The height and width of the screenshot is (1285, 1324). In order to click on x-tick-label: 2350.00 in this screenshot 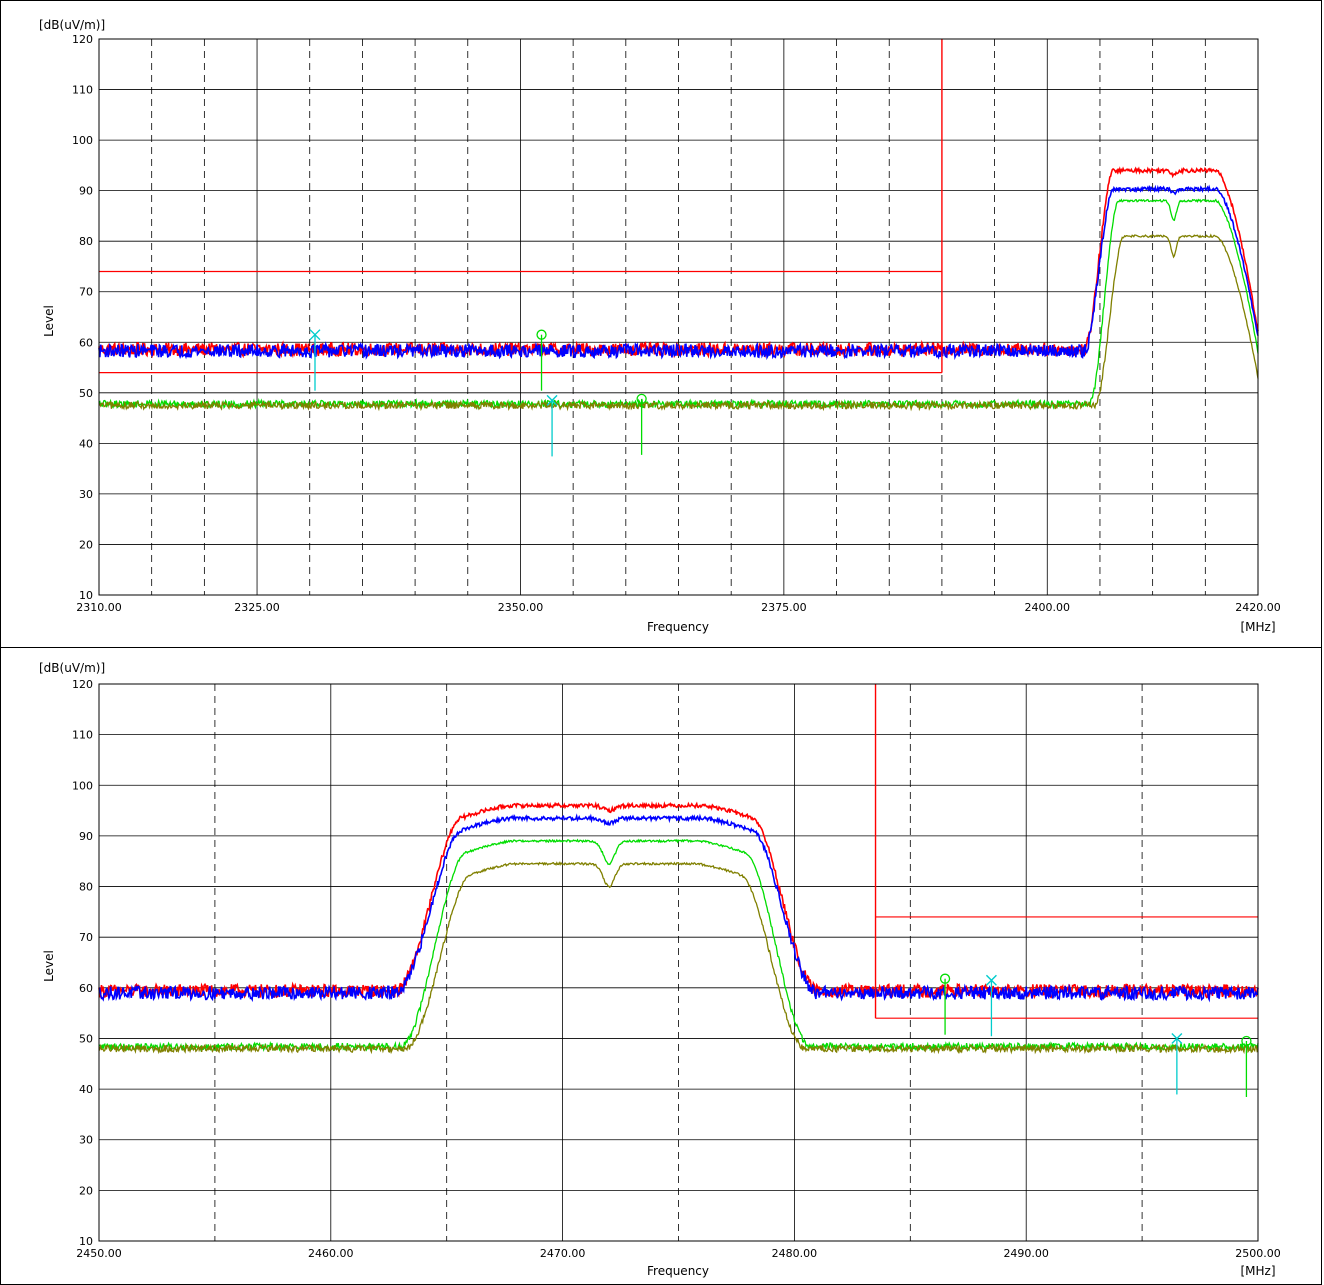, I will do `click(521, 607)`.